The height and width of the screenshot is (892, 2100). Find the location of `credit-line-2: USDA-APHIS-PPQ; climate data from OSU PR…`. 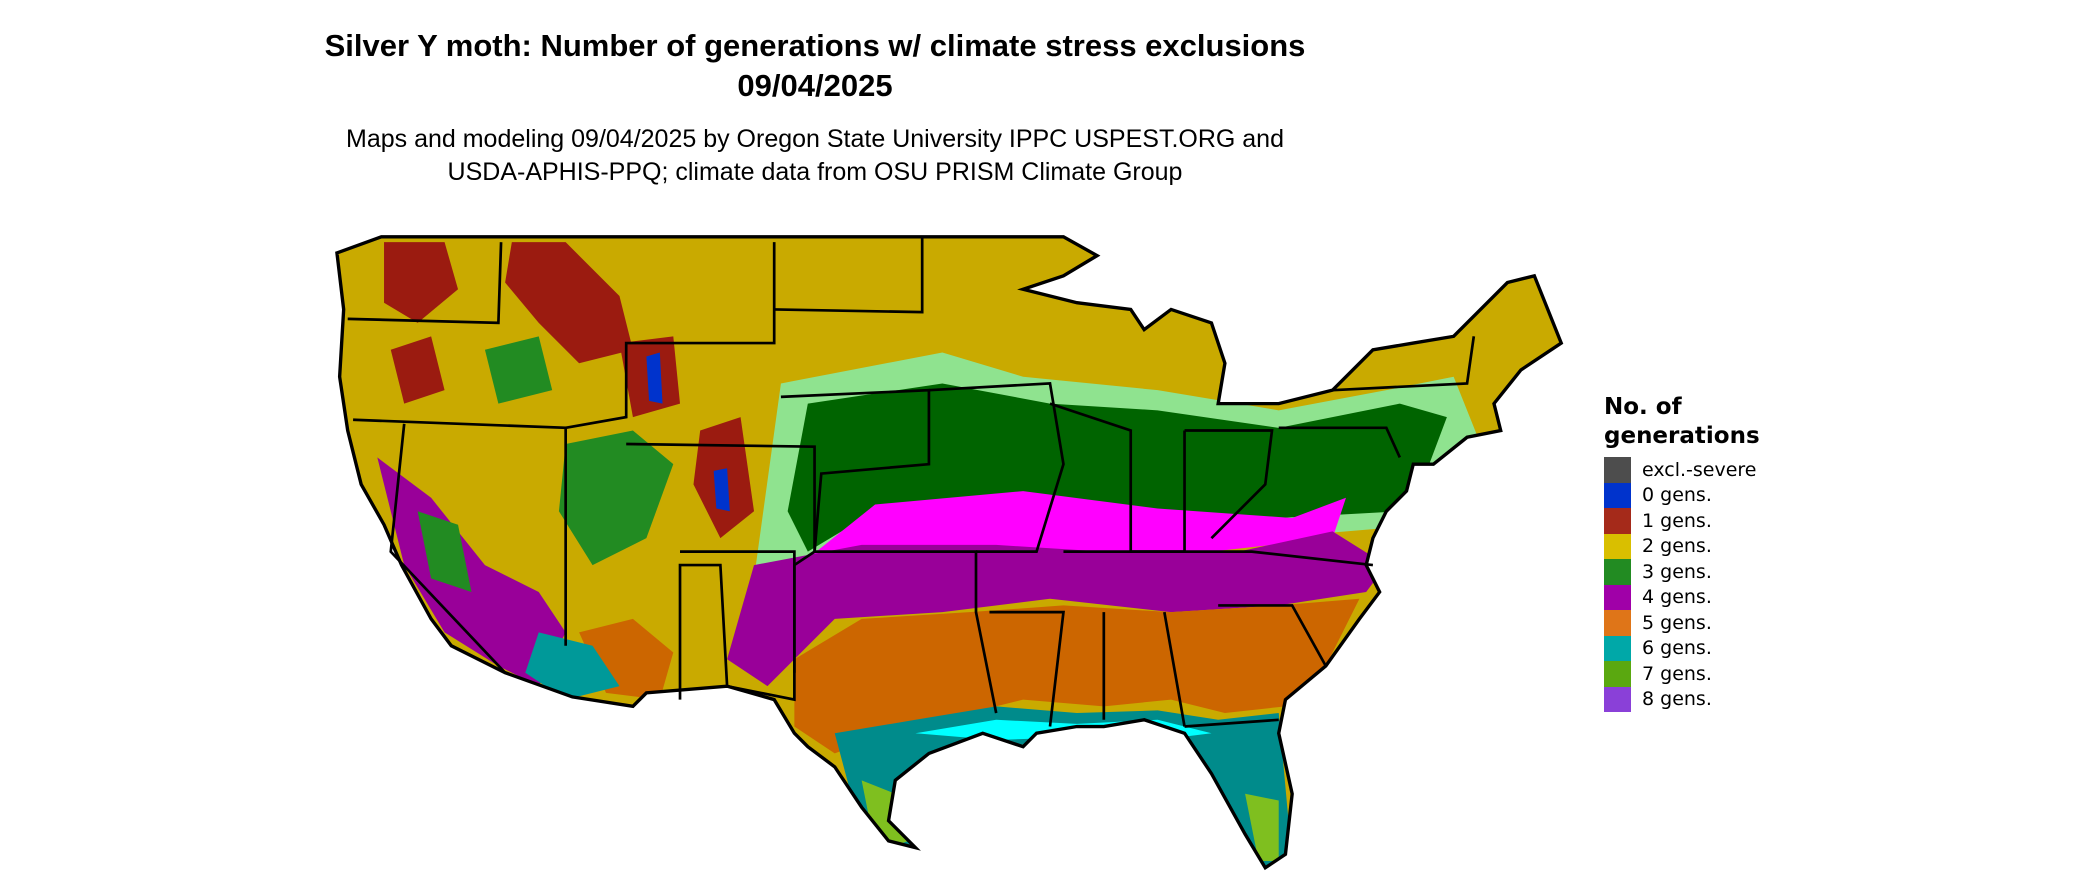

credit-line-2: USDA-APHIS-PPQ; climate data from OSU PR… is located at coordinates (815, 172).